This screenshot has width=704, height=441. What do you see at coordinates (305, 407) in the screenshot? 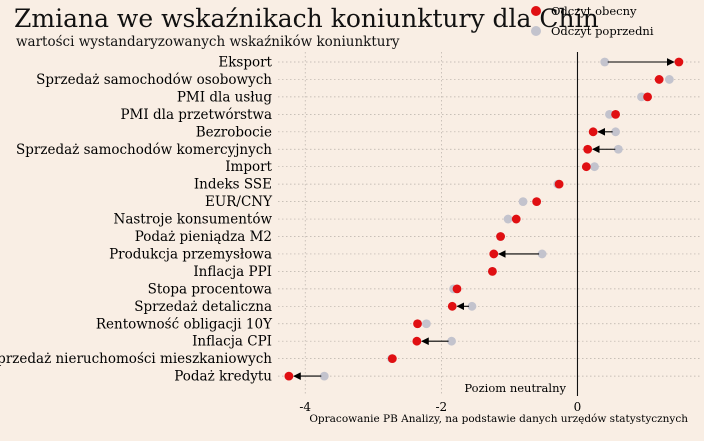
I see `x-tick-label: -4` at bounding box center [305, 407].